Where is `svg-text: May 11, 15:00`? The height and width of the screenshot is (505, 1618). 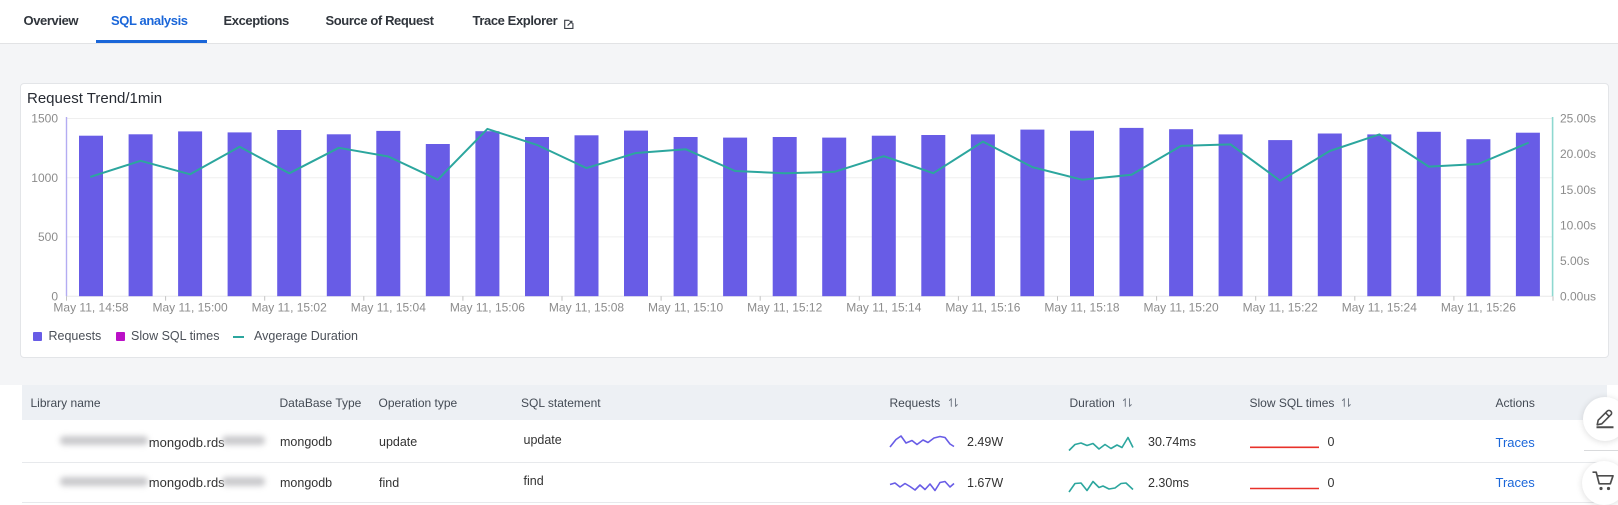 svg-text: May 11, 15:00 is located at coordinates (190, 308).